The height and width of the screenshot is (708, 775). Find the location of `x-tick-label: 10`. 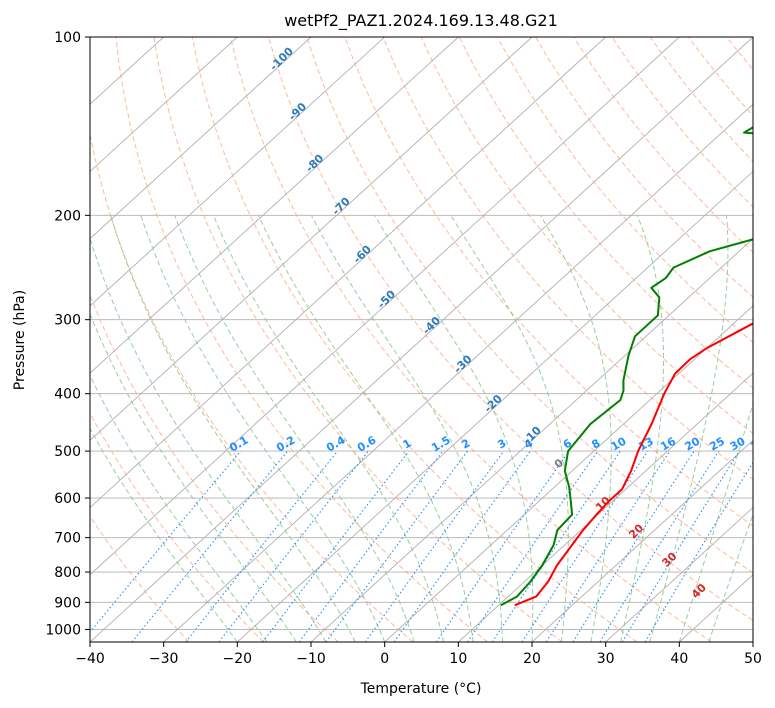

x-tick-label: 10 is located at coordinates (458, 659).